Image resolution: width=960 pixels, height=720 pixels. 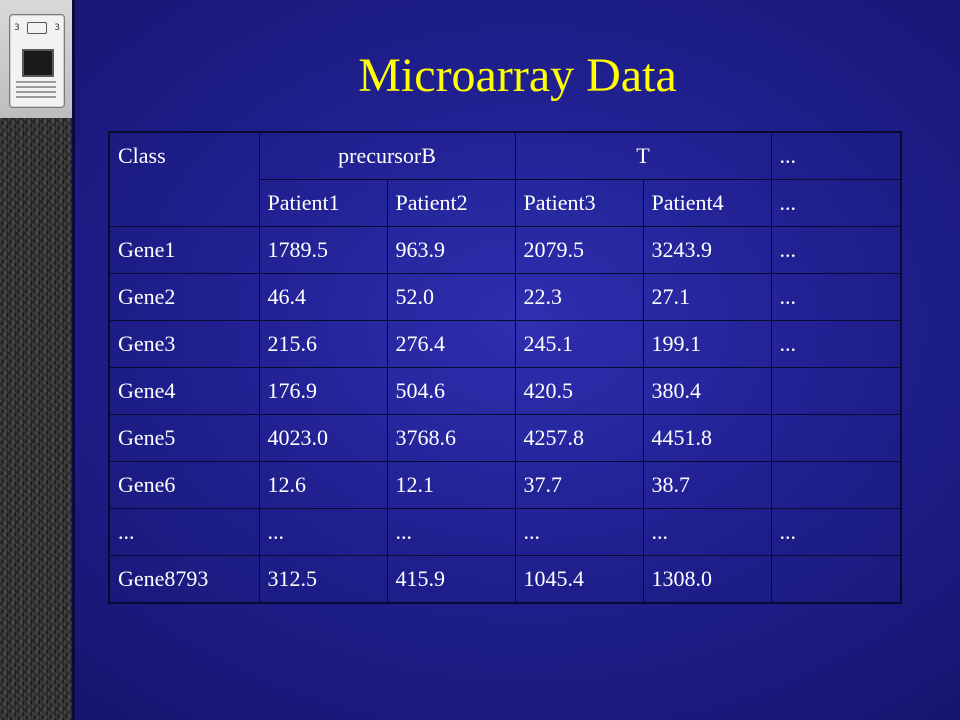 I want to click on gene-name-cell: Gene6, so click(x=184, y=485).